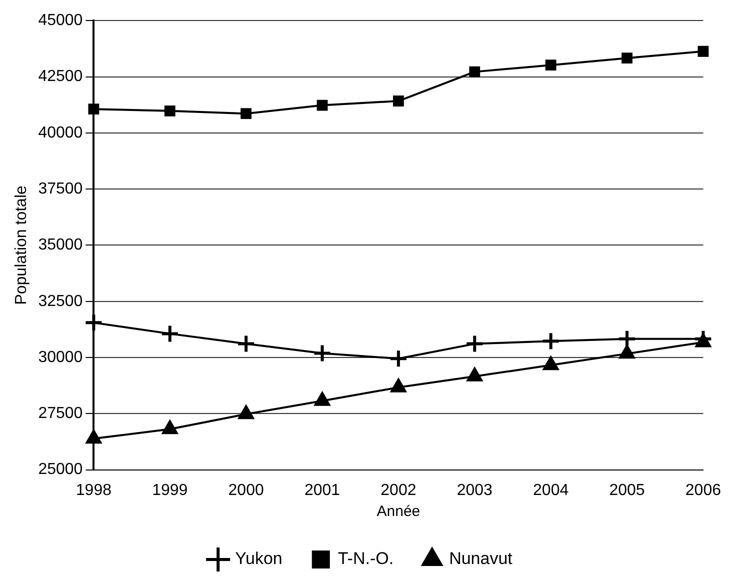 The image size is (732, 586). Describe the element at coordinates (60, 357) in the screenshot. I see `y-tick-label: 30000` at that location.